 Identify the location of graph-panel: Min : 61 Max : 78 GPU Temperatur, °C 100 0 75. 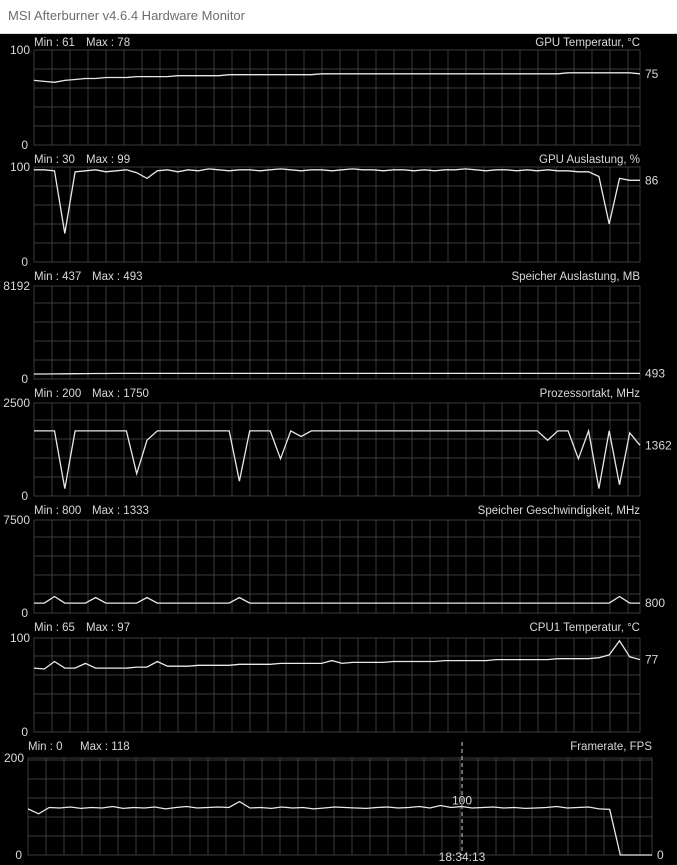
(334, 94).